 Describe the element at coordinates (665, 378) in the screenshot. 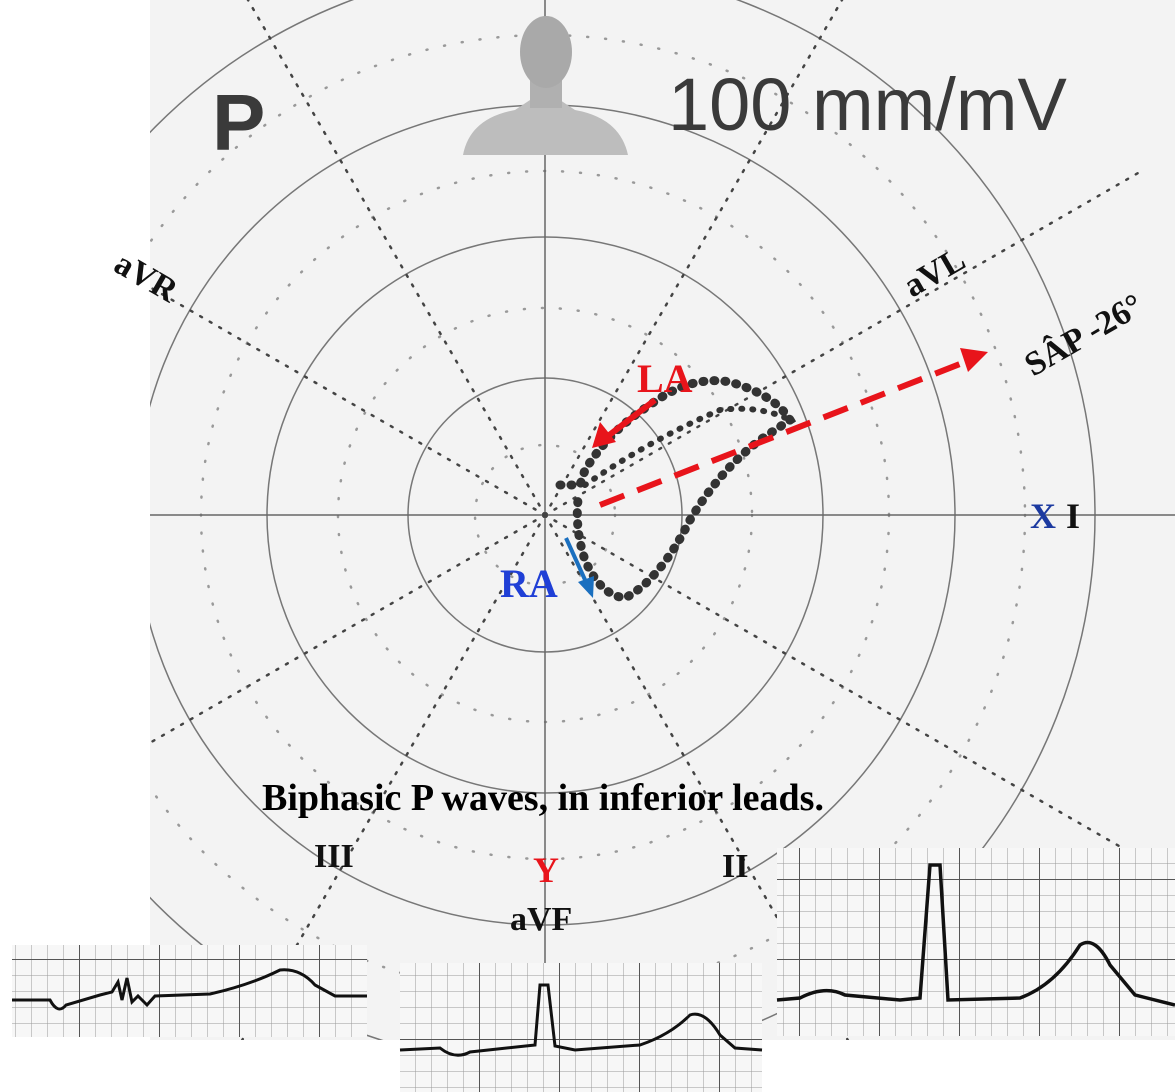

I see `la-label: LA` at that location.